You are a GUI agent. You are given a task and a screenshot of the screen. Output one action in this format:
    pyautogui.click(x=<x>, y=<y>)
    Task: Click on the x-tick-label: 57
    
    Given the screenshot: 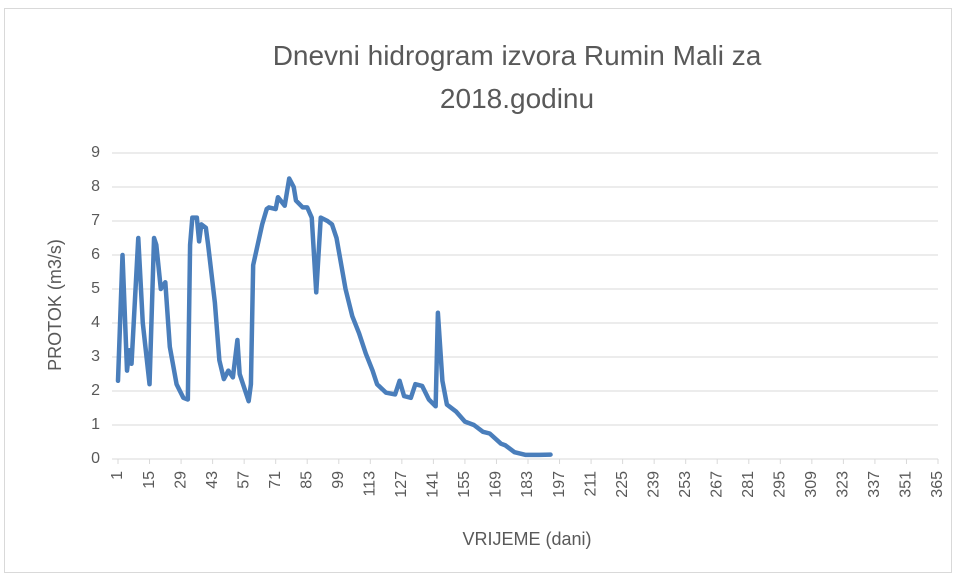 What is the action you would take?
    pyautogui.click(x=243, y=480)
    